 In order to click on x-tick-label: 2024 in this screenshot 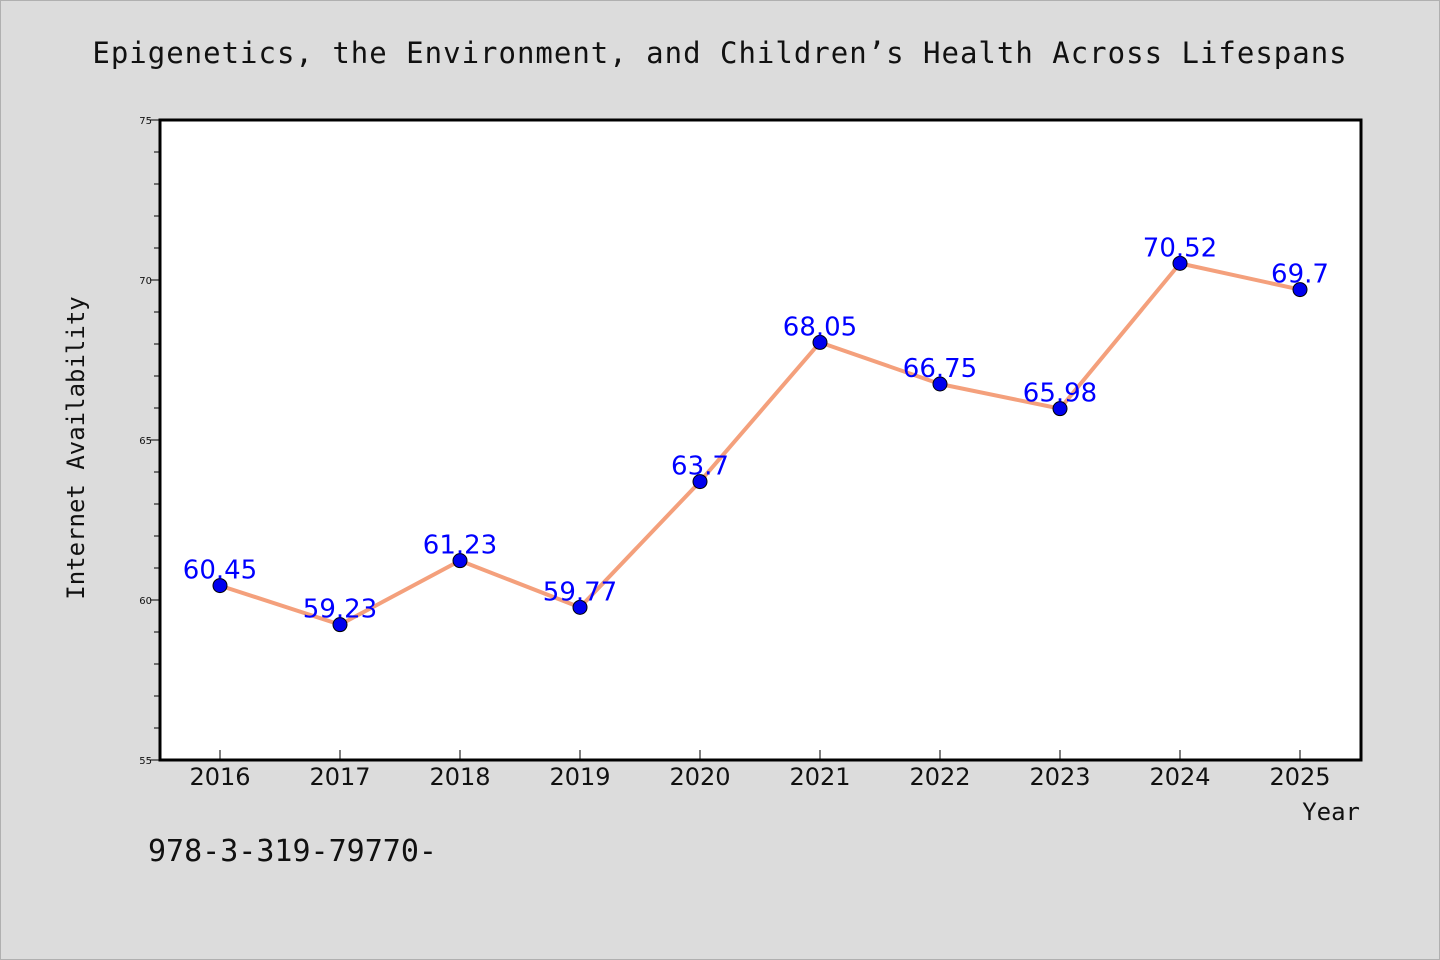, I will do `click(1179, 777)`.